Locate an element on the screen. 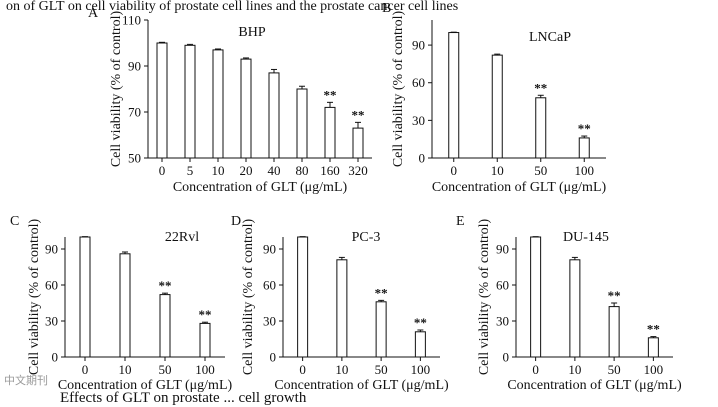 This screenshot has height=407, width=718. panel-letter: D is located at coordinates (236, 221).